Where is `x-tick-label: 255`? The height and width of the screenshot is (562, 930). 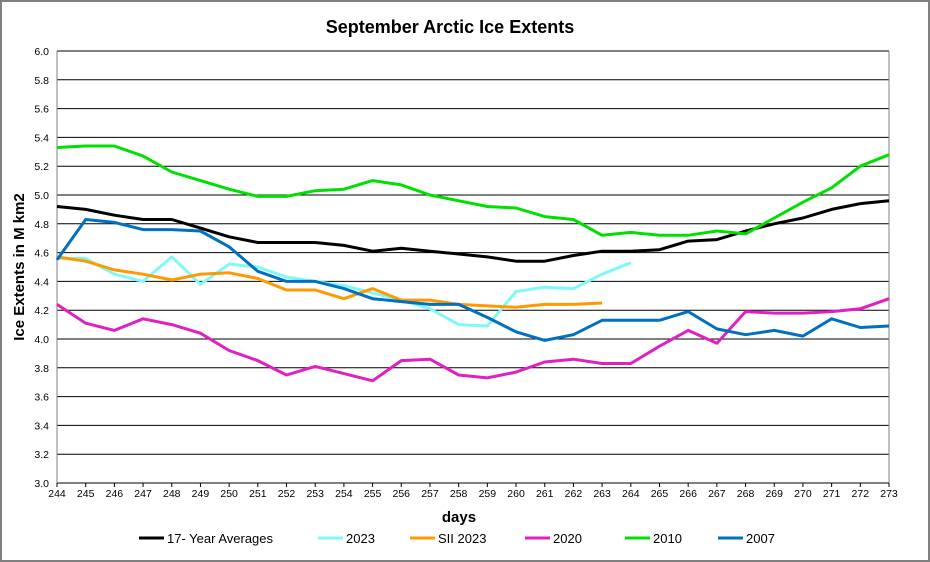
x-tick-label: 255 is located at coordinates (373, 494).